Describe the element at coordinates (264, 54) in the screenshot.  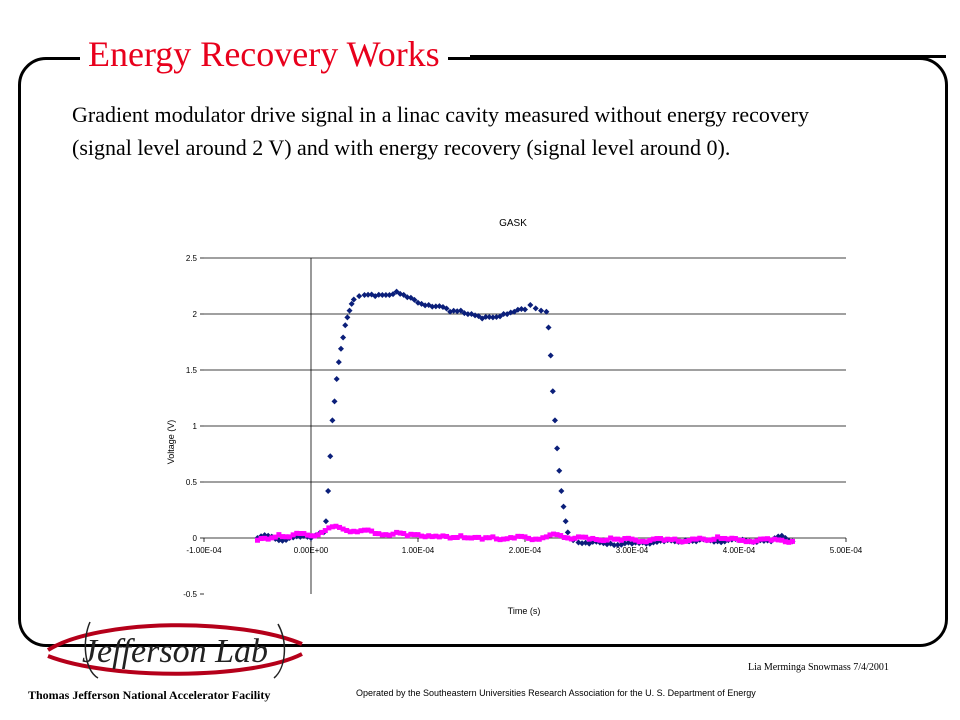
I see `slide-title: Energy Recovery Works` at that location.